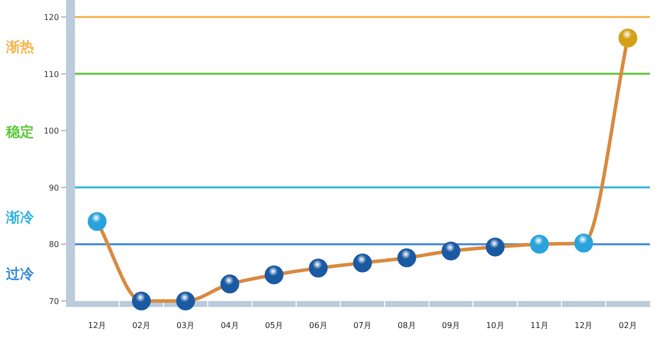  Describe the element at coordinates (451, 325) in the screenshot. I see `x-tick-label: 09月` at that location.